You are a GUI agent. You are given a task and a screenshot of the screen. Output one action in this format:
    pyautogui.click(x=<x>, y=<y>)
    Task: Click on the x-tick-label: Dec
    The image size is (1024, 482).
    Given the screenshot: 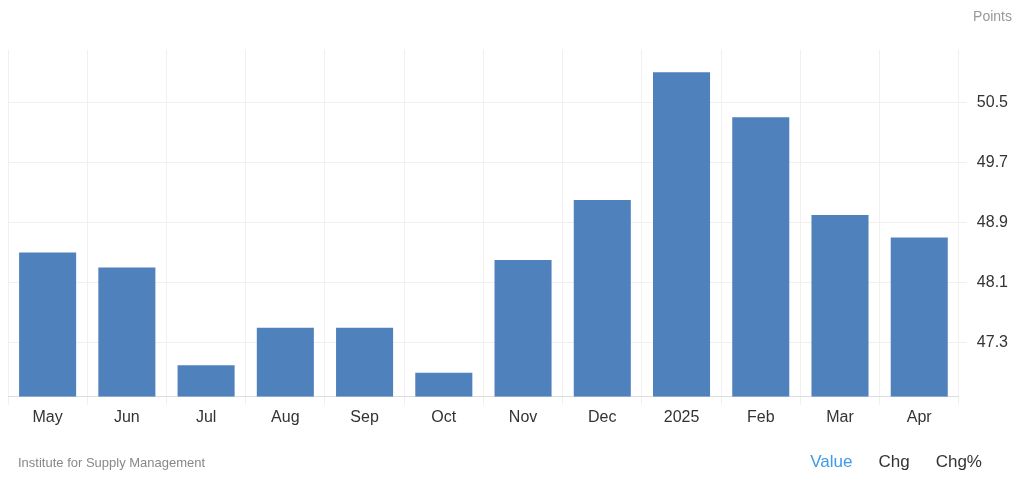 What is the action you would take?
    pyautogui.click(x=602, y=416)
    